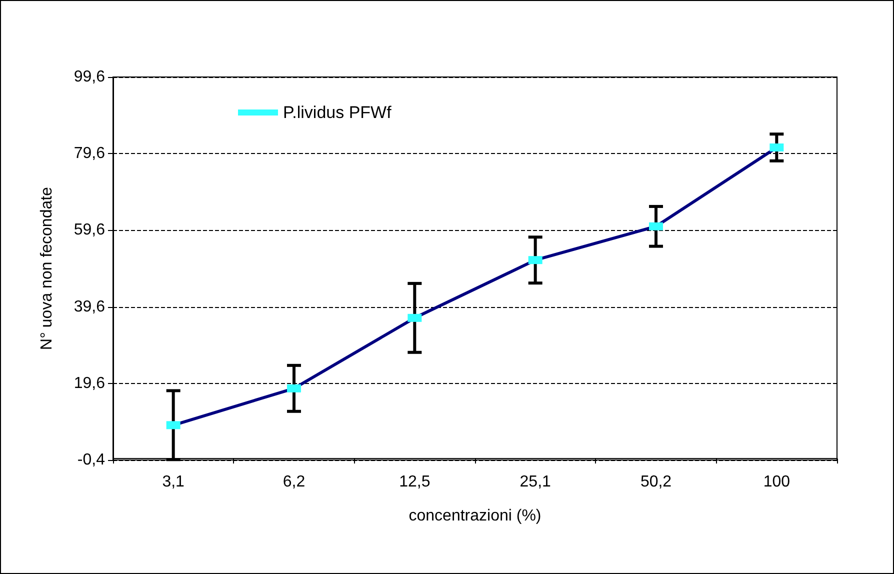 Image resolution: width=894 pixels, height=574 pixels. I want to click on x-tick-label: 100, so click(776, 482).